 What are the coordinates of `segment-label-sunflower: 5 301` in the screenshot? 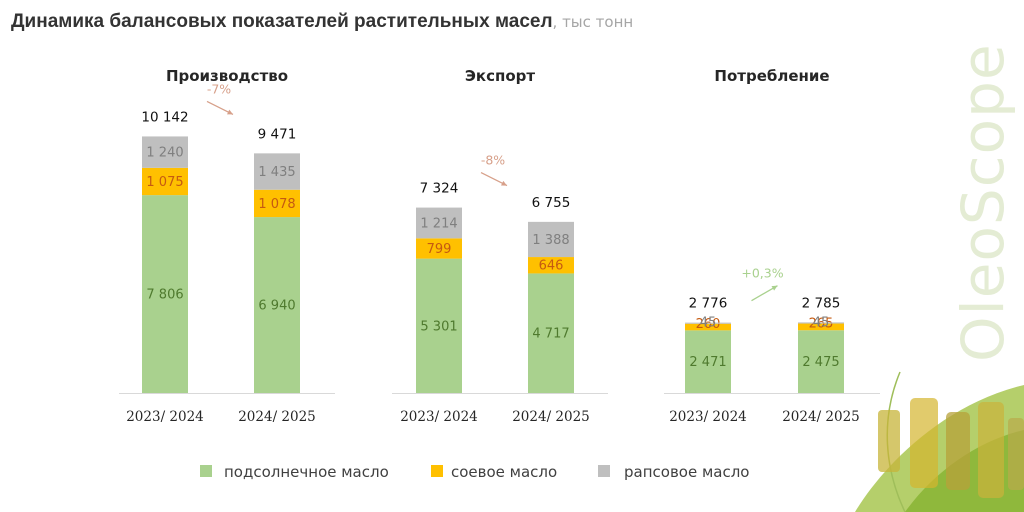 It's located at (438, 326).